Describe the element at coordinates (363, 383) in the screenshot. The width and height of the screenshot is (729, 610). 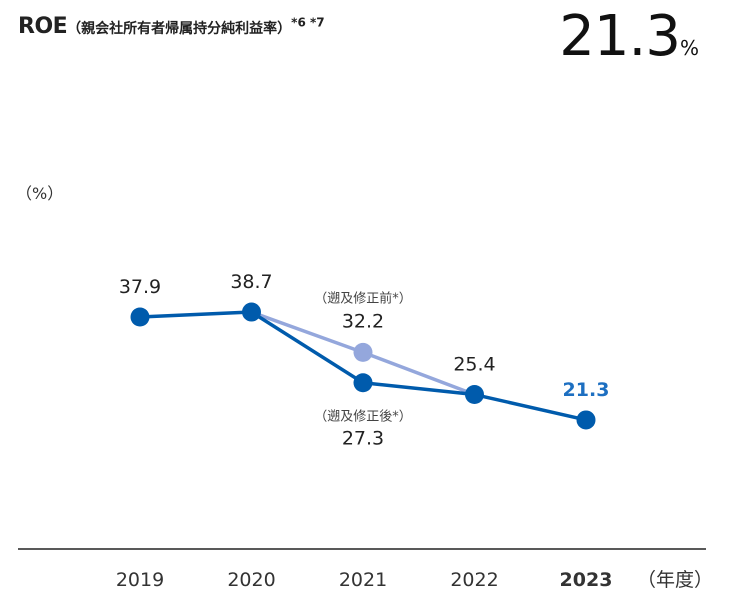
I see `data-point-2021` at that location.